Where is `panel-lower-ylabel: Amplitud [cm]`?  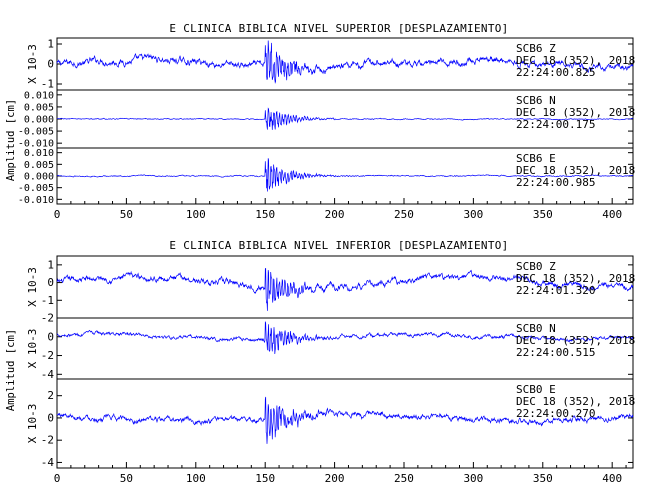 panel-lower-ylabel: Amplitud [cm] is located at coordinates (11, 370).